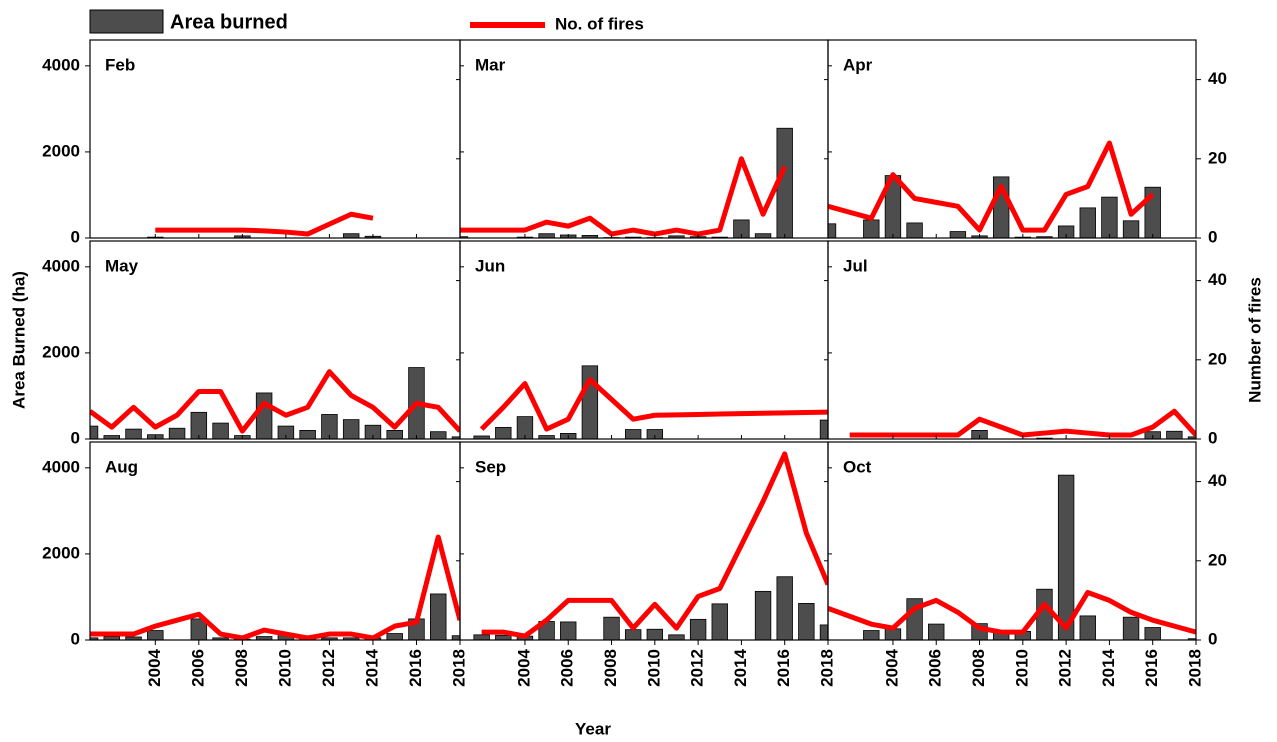 Image resolution: width=1277 pixels, height=742 pixels. Describe the element at coordinates (593, 728) in the screenshot. I see `x-axis-title: Year` at that location.